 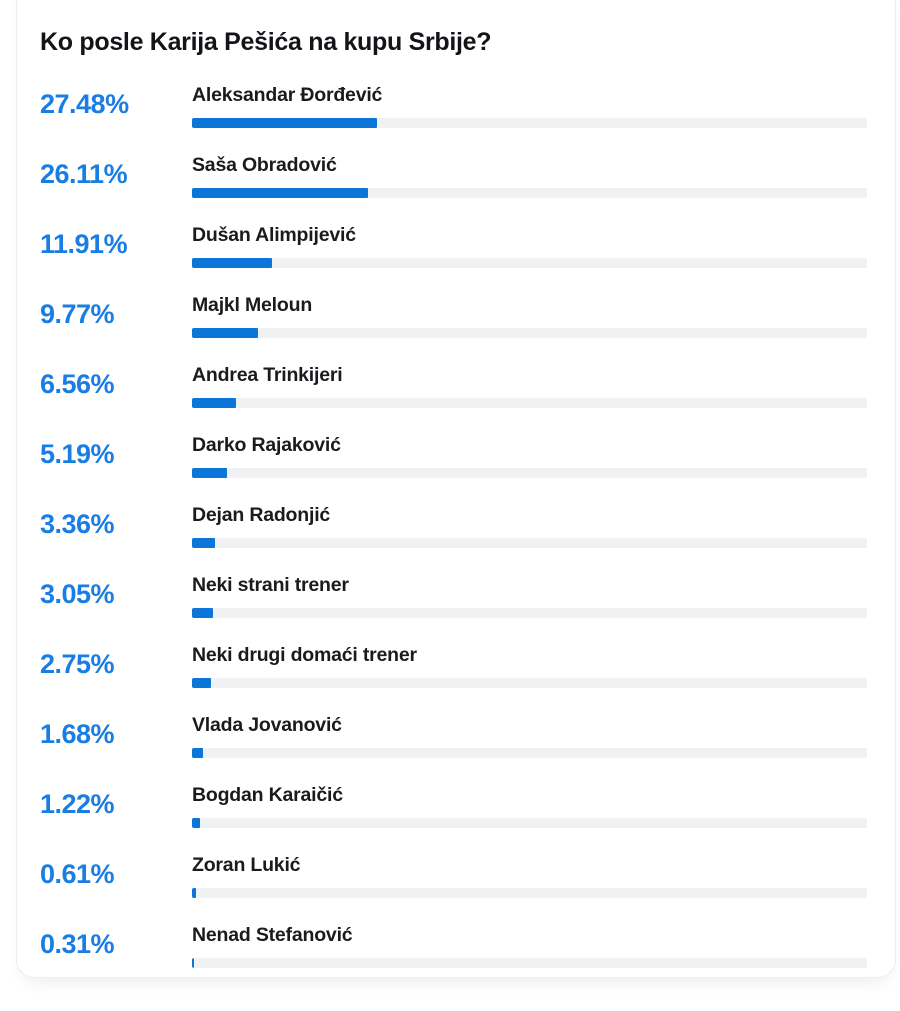 What do you see at coordinates (84, 174) in the screenshot?
I see `option-percent: 26.11%` at bounding box center [84, 174].